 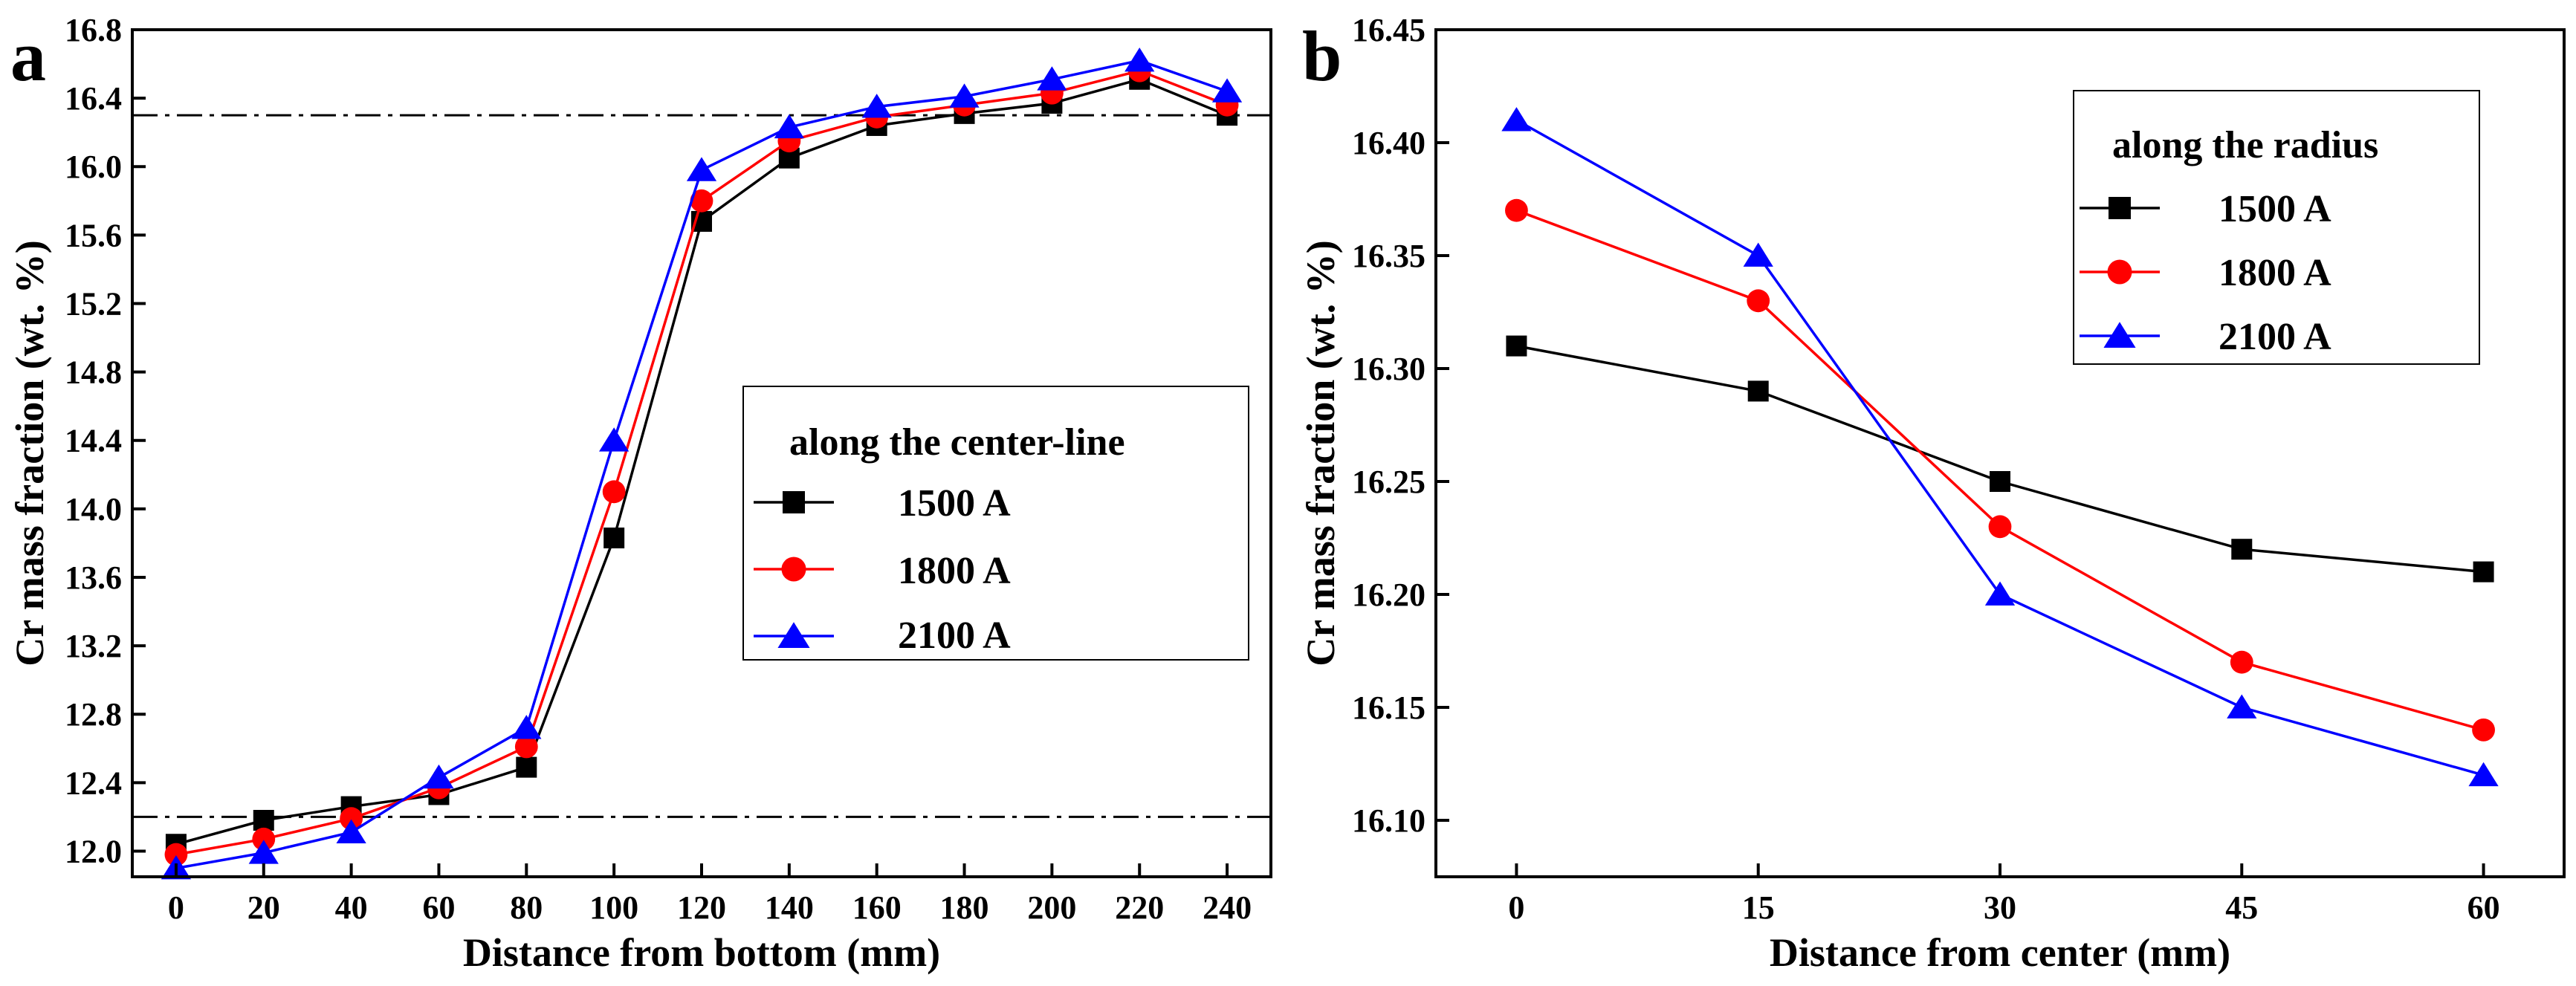 What do you see at coordinates (93, 167) in the screenshot?
I see `chart-a-y-tick-label: 16.0` at bounding box center [93, 167].